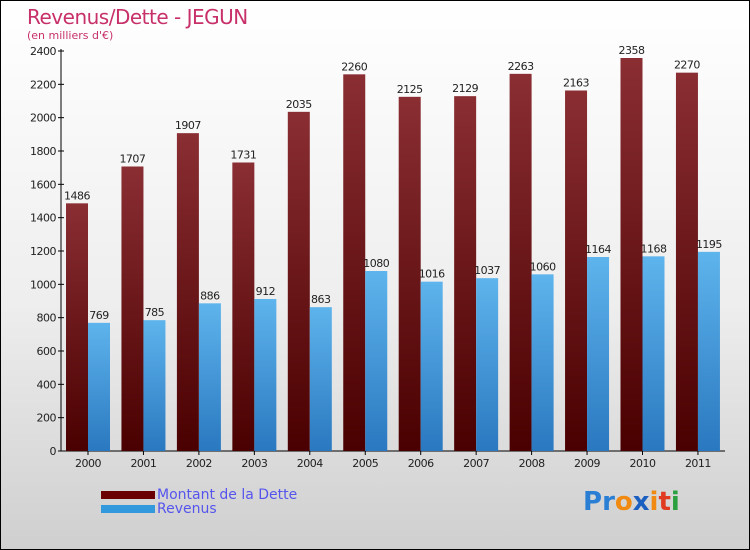 This screenshot has width=750, height=550. I want to click on legend-swatch-dette, so click(128, 495).